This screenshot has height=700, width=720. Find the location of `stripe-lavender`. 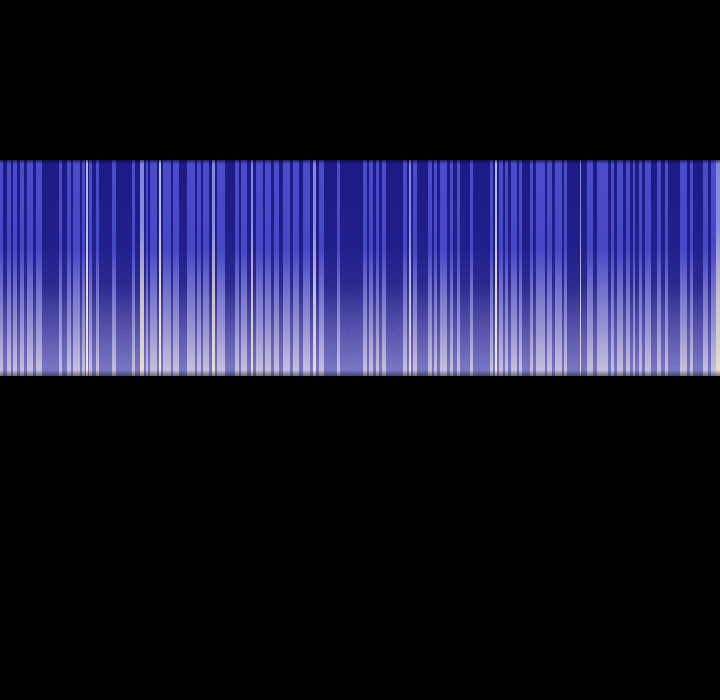

stripe-lavender is located at coordinates (718, 268).